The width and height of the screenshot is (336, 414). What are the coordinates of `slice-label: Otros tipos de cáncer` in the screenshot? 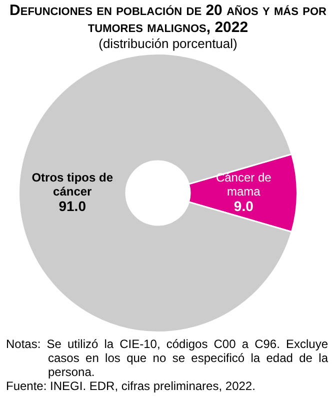 It's located at (73, 184).